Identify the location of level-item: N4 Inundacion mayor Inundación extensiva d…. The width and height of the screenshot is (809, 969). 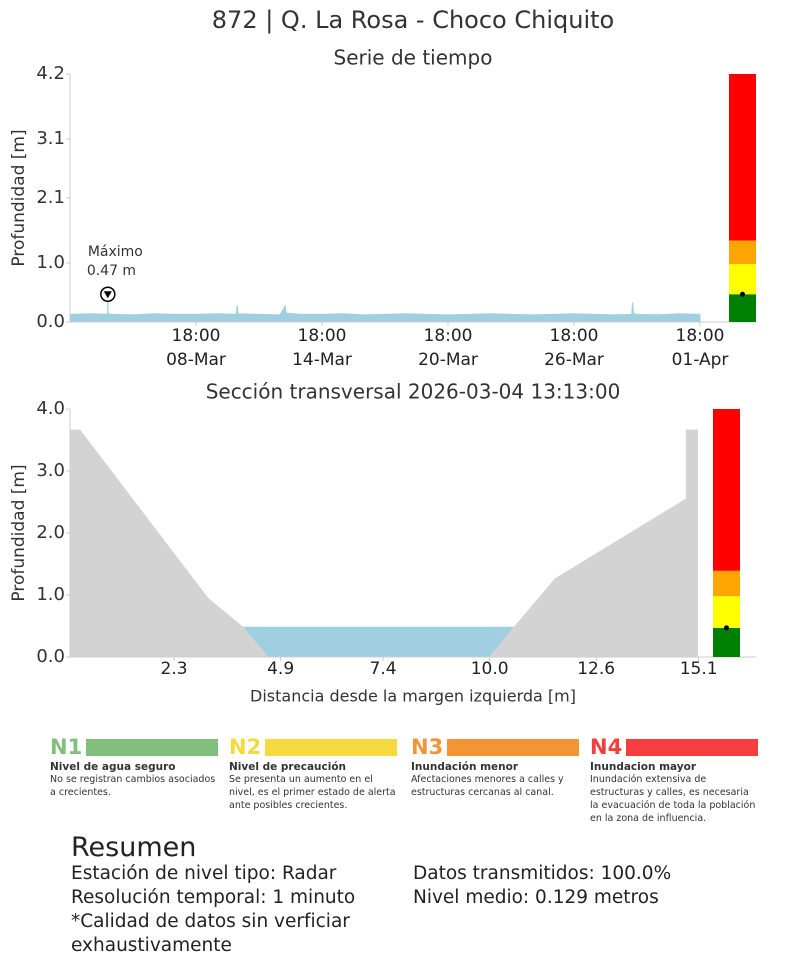
(674, 780).